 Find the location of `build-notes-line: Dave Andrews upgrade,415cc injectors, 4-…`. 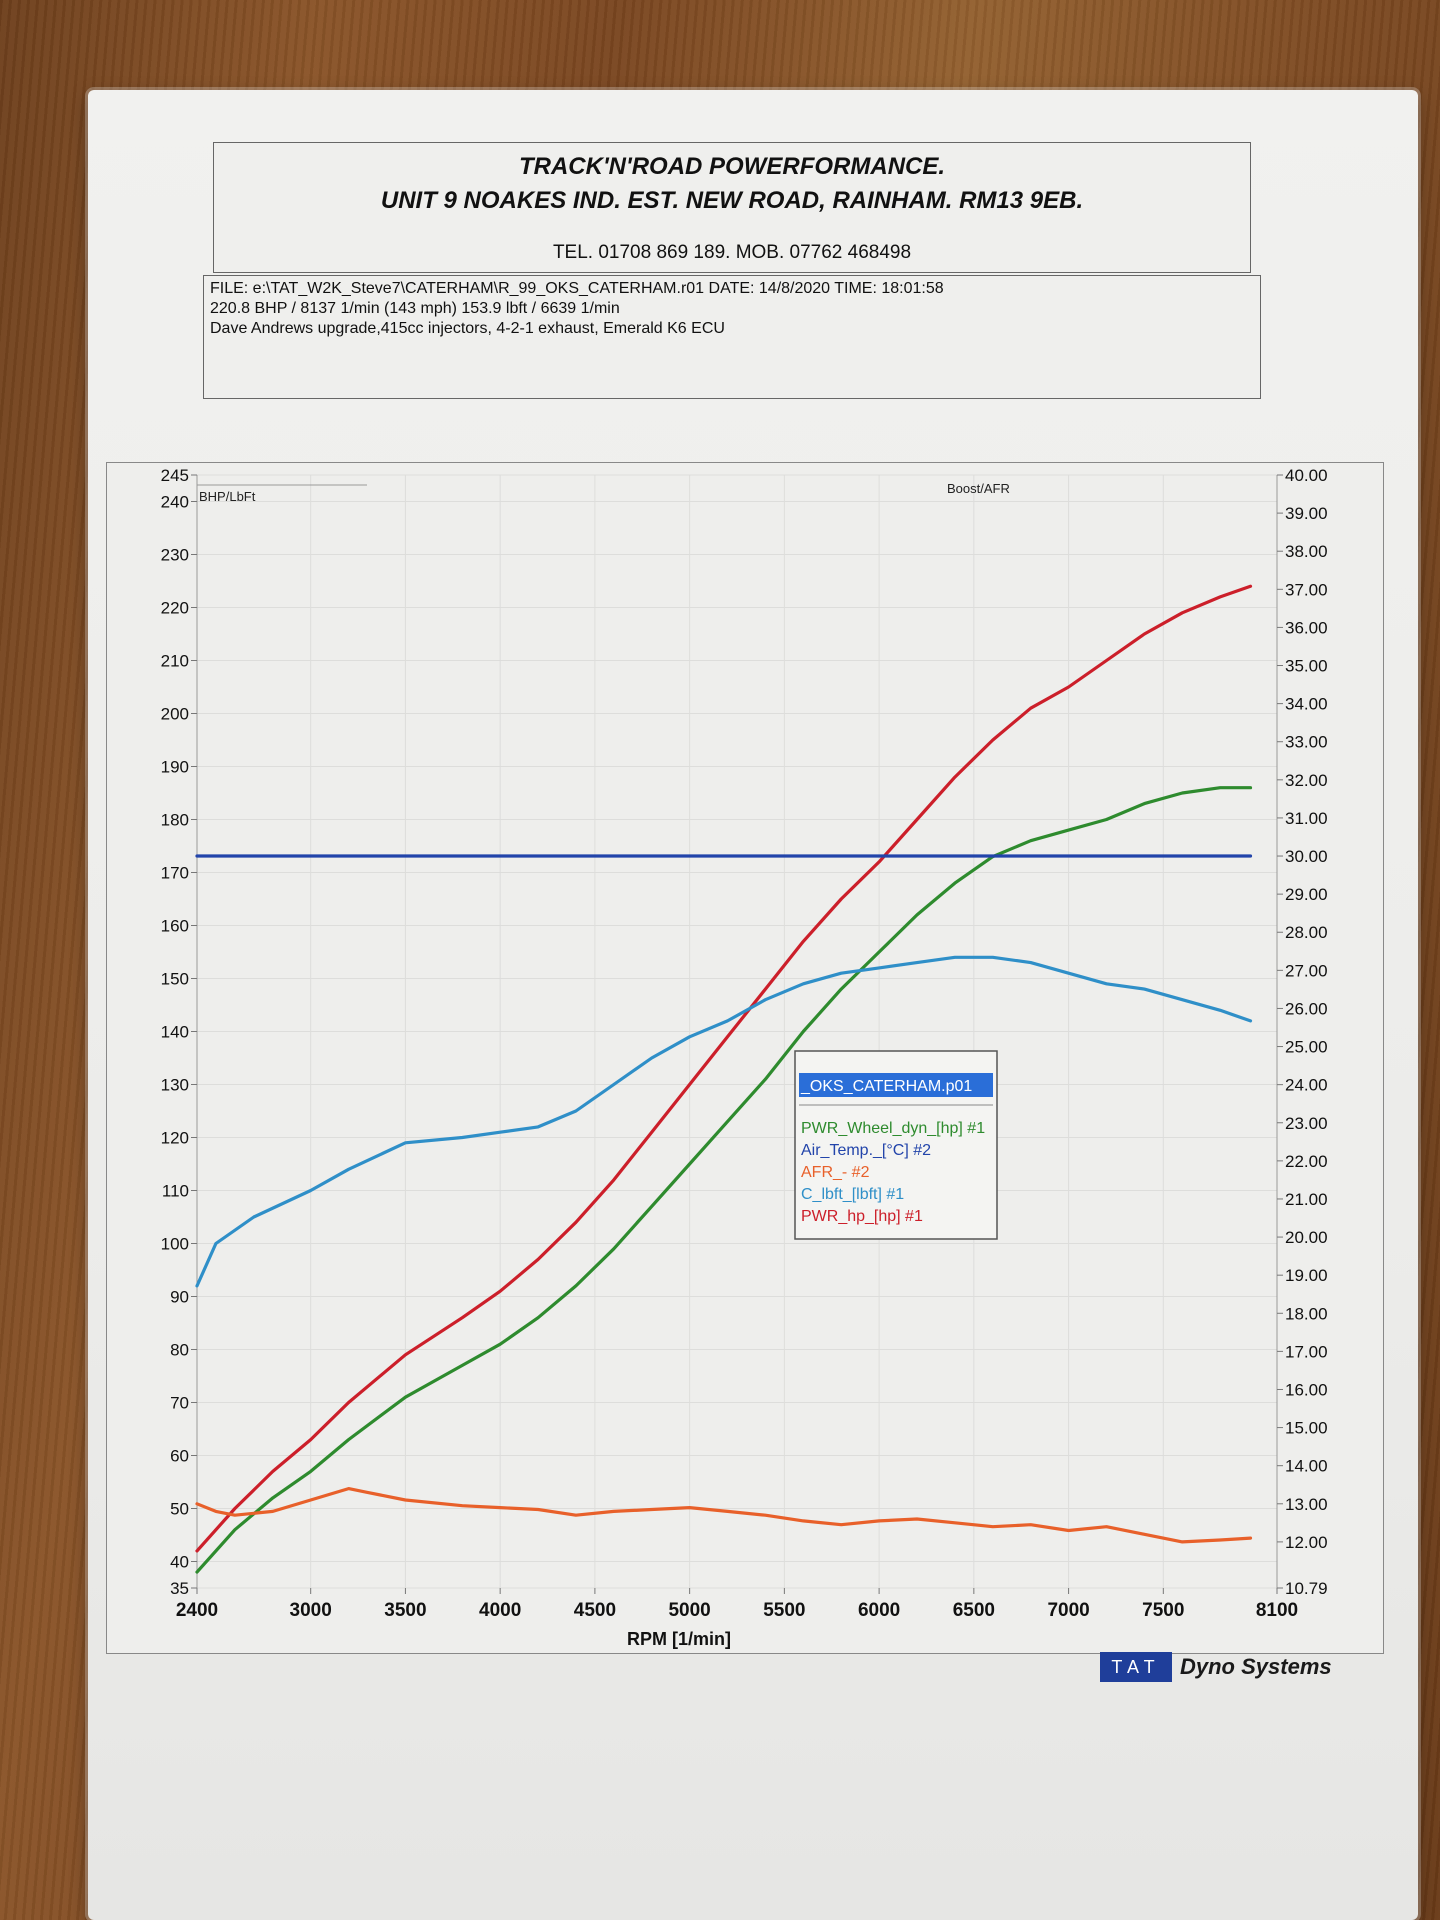

build-notes-line: Dave Andrews upgrade,415cc injectors, 4-… is located at coordinates (467, 328).